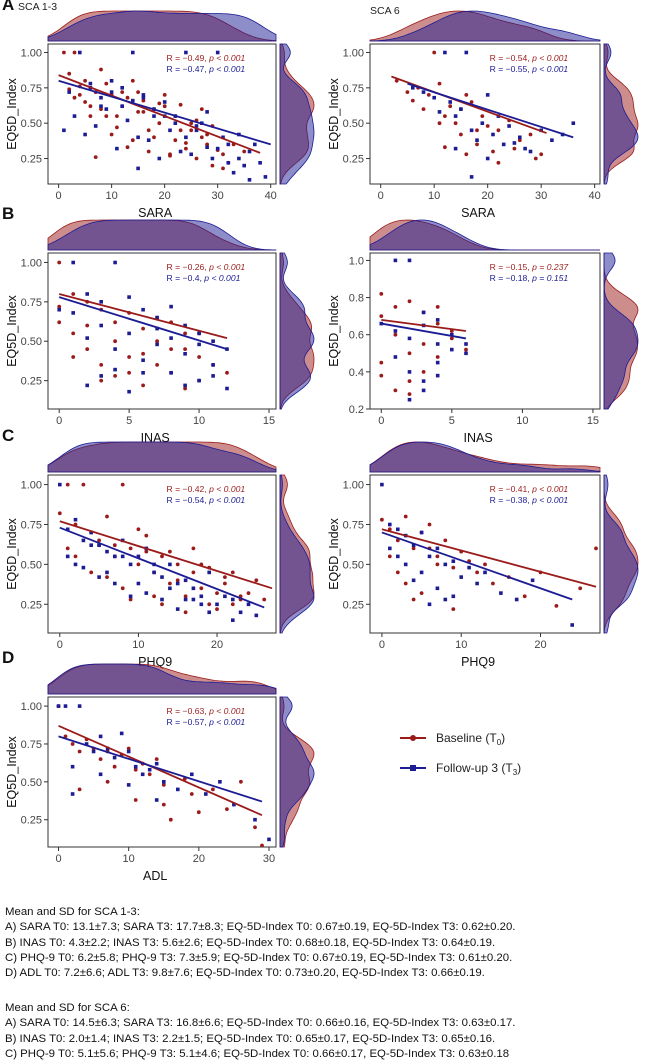 Image resolution: width=649 pixels, height=1062 pixels. Describe the element at coordinates (385, 11) in the screenshot. I see `panel-title: SCA 6` at that location.